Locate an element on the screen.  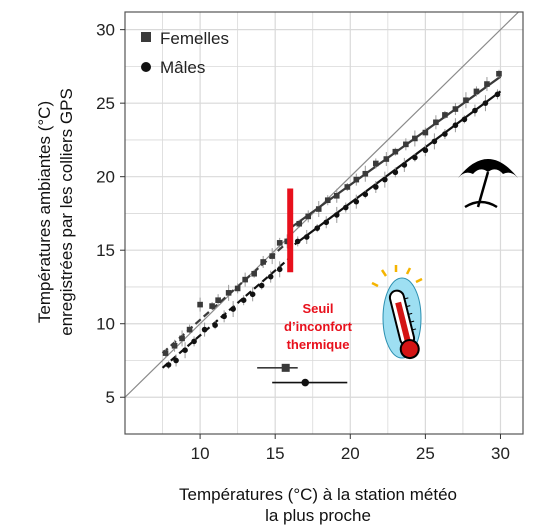
mean-points is located at coordinates (302, 375).